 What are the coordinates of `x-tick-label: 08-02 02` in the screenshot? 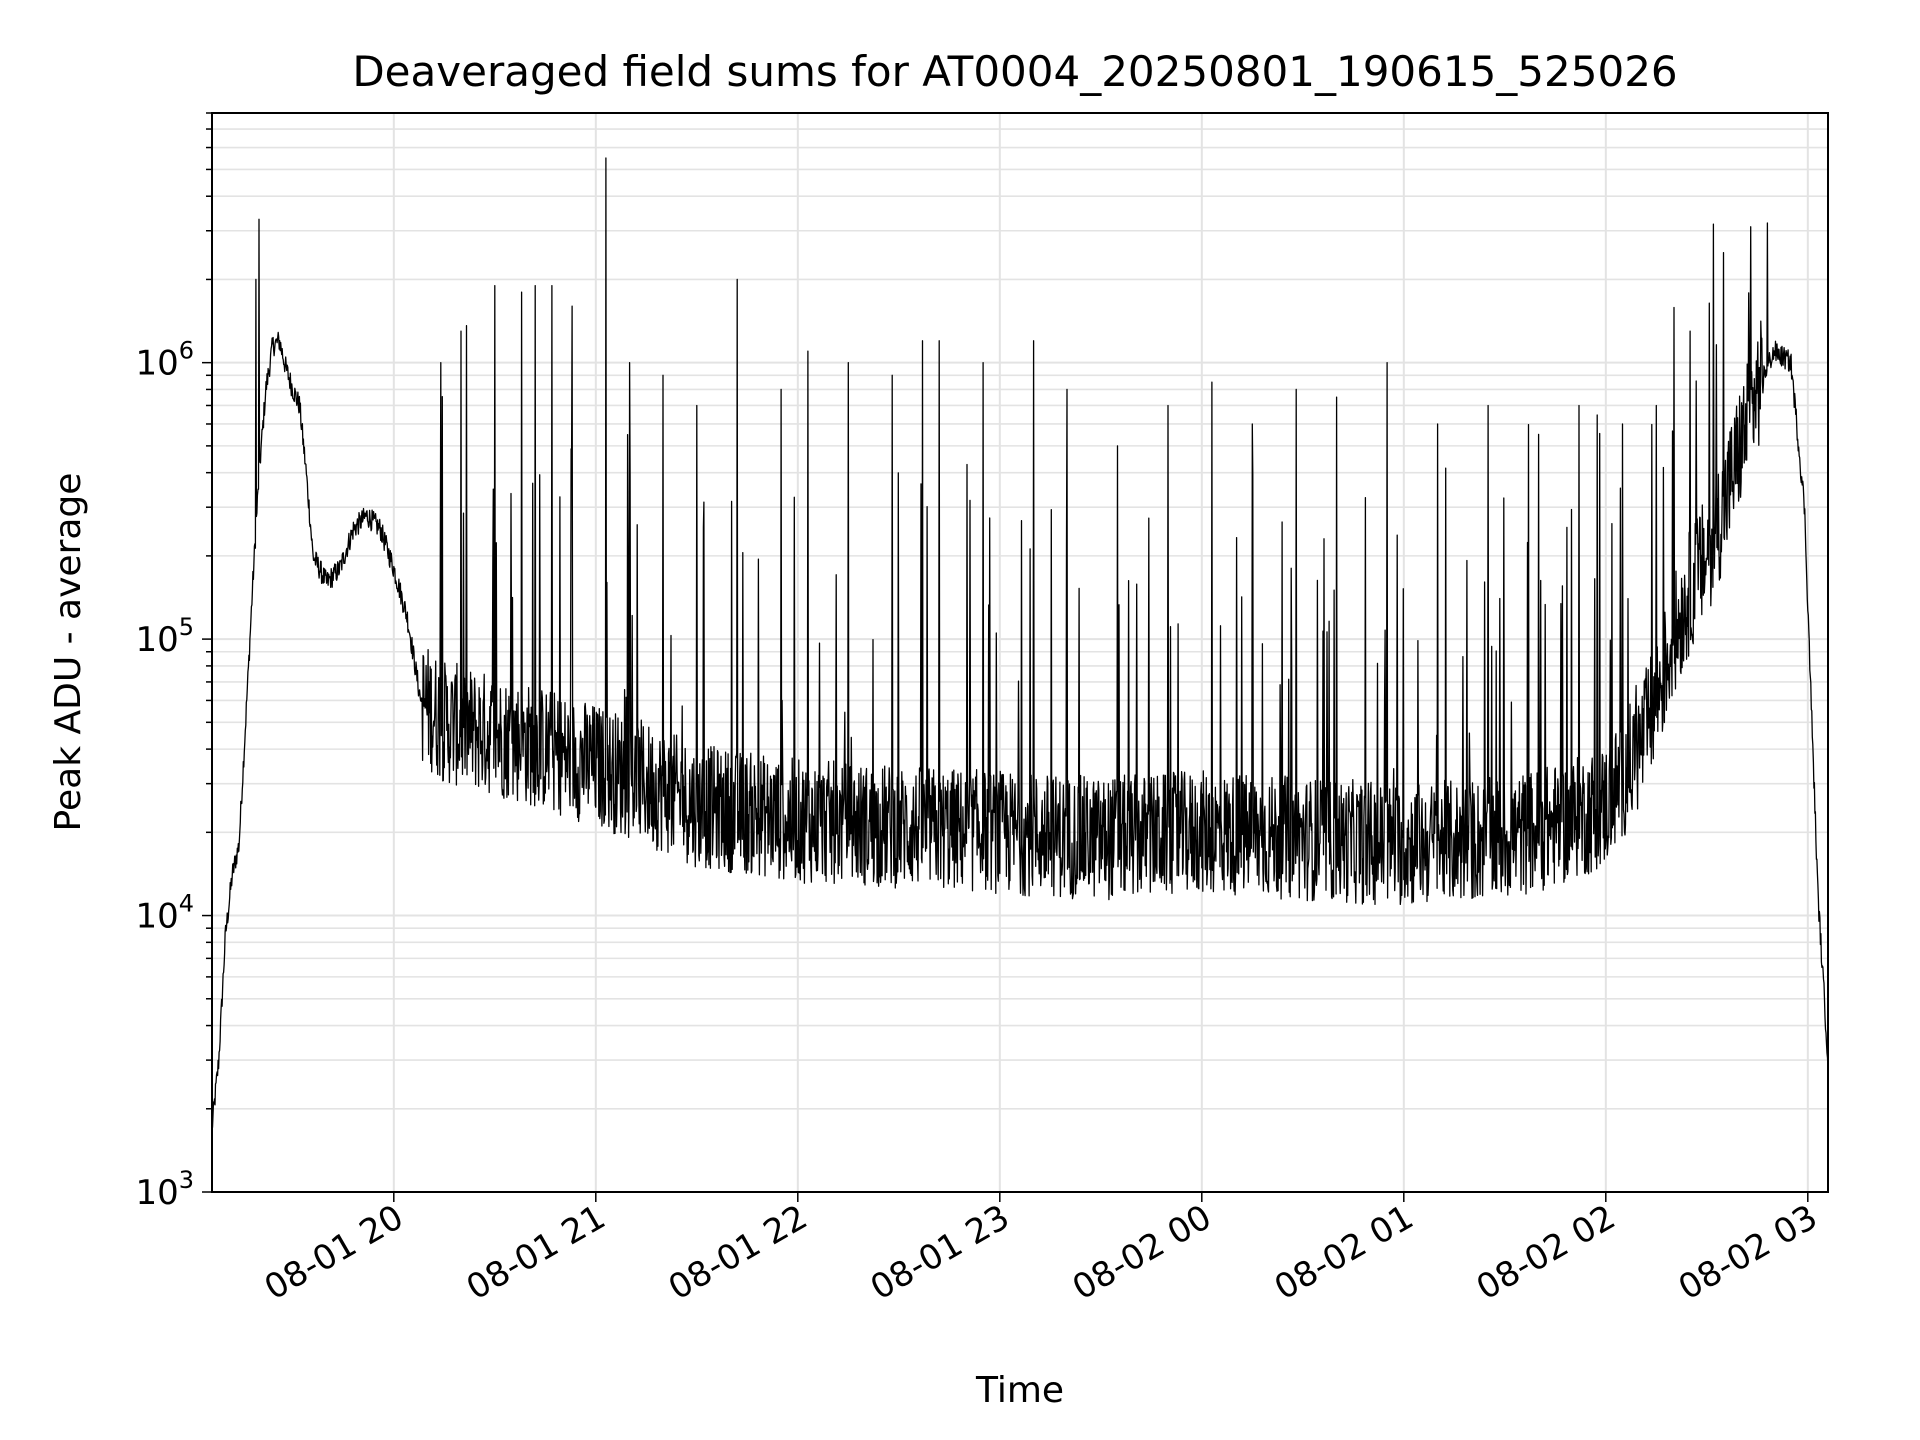 It's located at (1546, 1252).